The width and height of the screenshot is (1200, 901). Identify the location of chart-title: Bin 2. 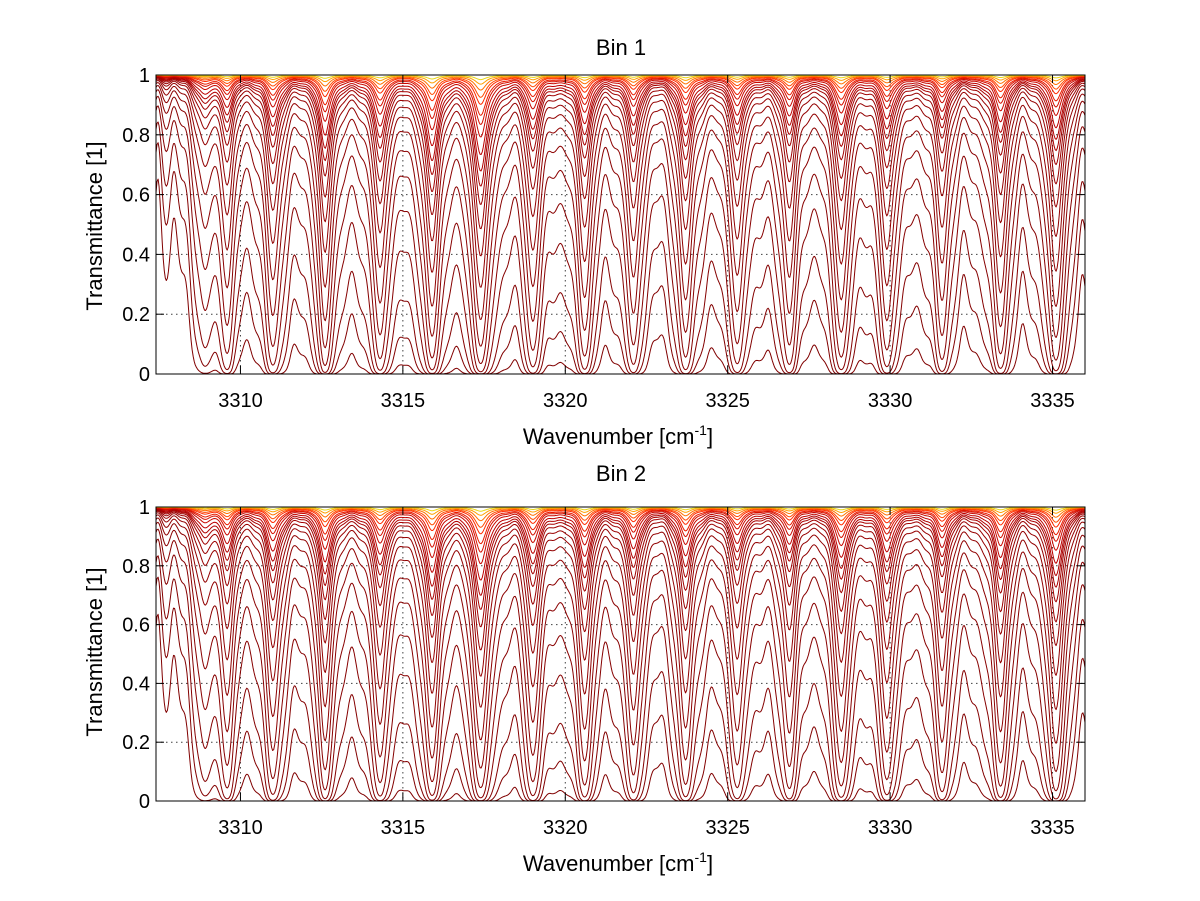
(621, 473).